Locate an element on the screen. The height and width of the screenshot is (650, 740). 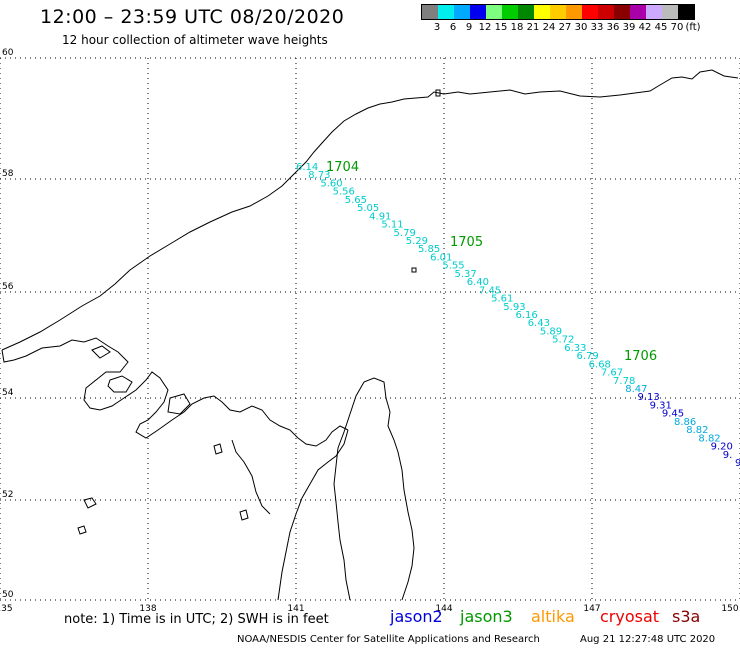
wave-height-label: 5.79 is located at coordinates (405, 233).